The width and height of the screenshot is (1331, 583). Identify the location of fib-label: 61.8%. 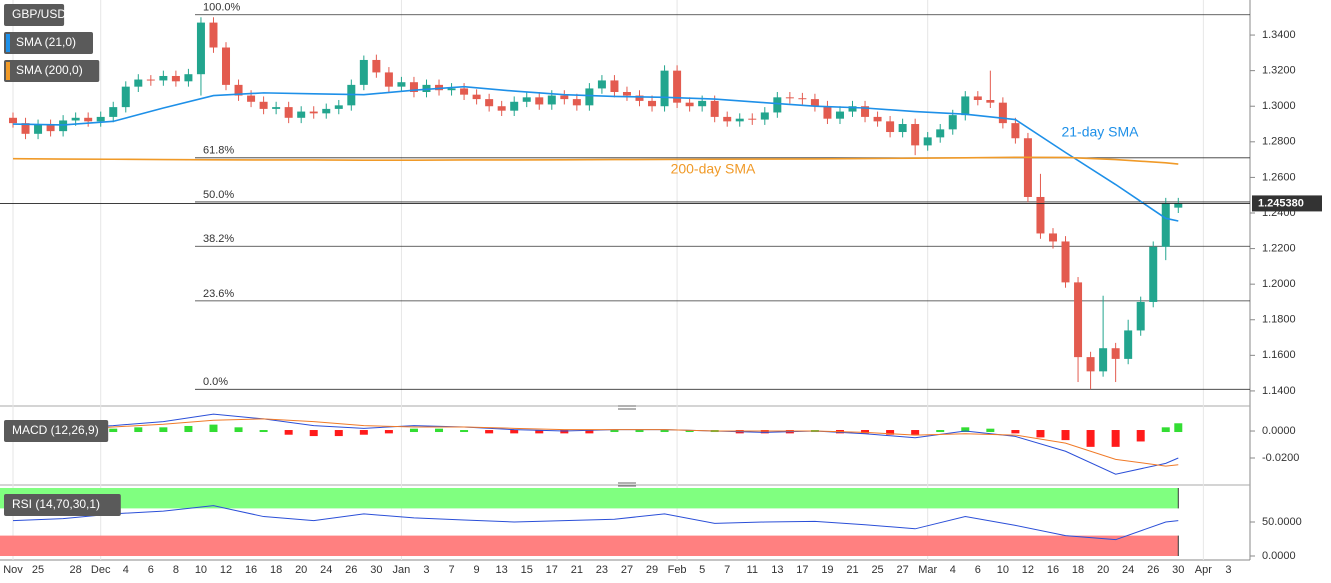
(218, 151).